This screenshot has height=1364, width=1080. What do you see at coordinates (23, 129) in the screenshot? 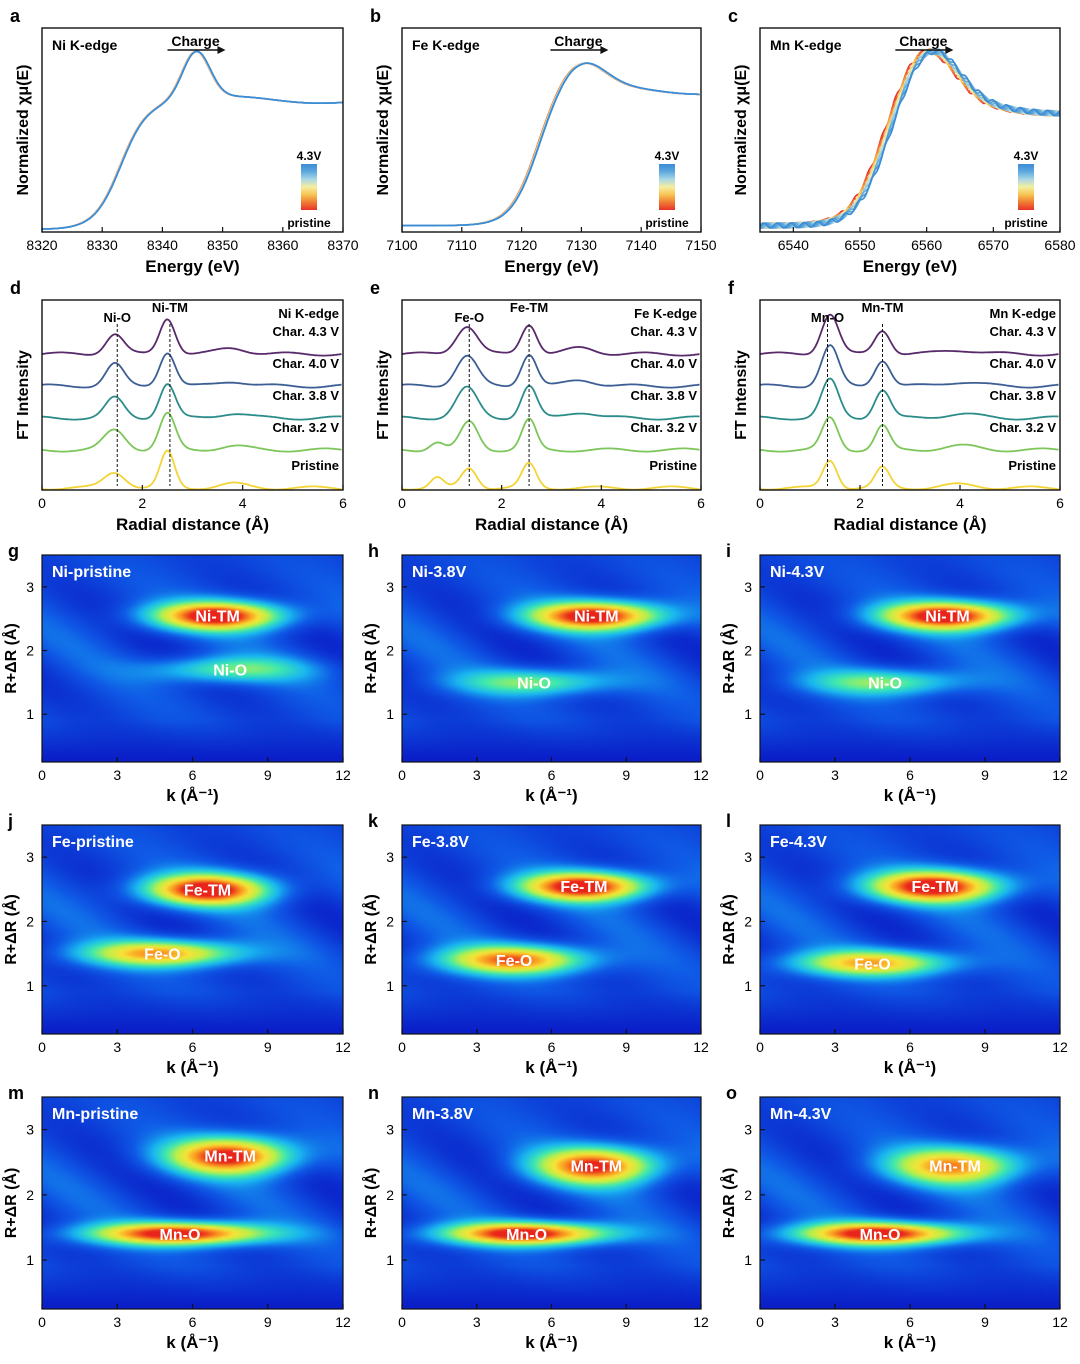
I see `y-axis-label: Normalized χμ(E)` at bounding box center [23, 129].